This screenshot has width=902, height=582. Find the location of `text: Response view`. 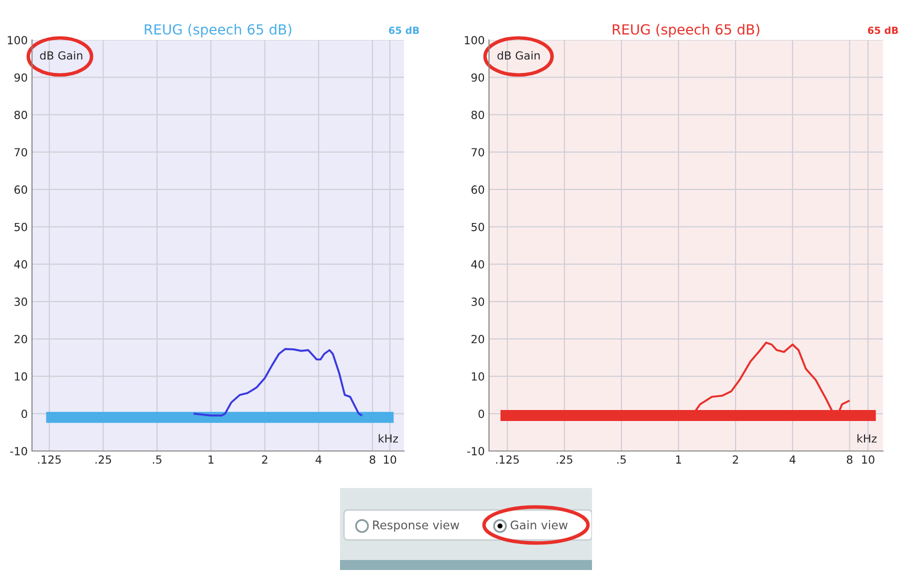

text: Response view is located at coordinates (416, 526).